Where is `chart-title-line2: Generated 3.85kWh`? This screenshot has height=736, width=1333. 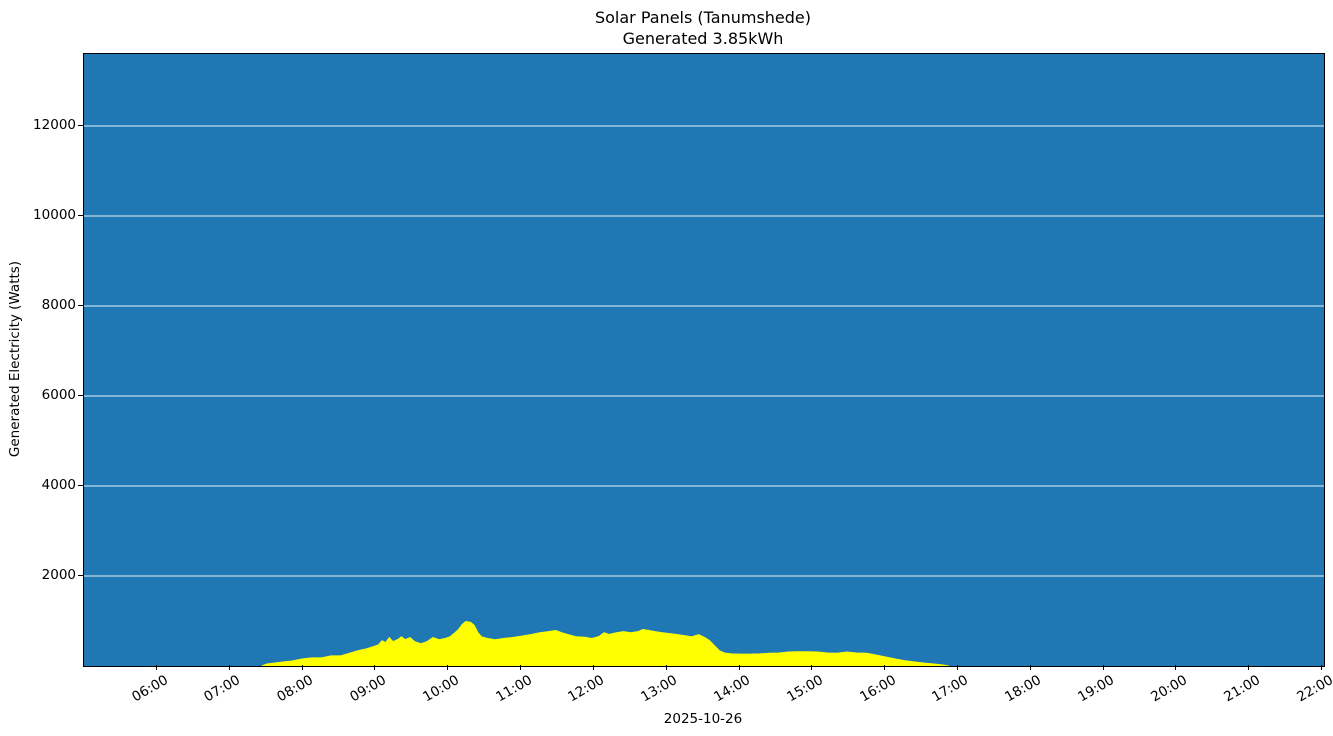 chart-title-line2: Generated 3.85kWh is located at coordinates (703, 38).